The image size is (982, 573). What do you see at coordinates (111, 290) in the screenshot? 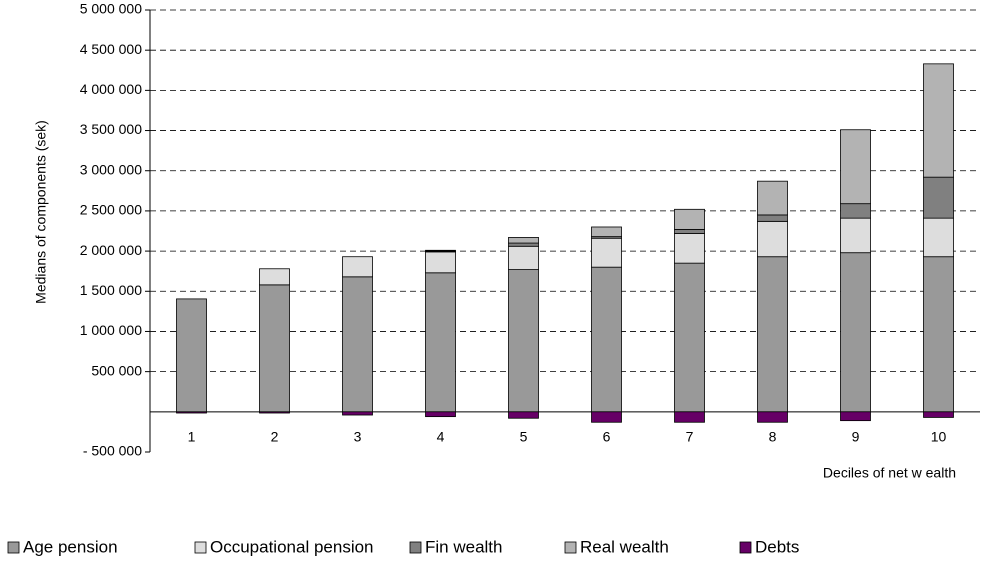
I see `y-tick-label: 1 500 000` at bounding box center [111, 290].